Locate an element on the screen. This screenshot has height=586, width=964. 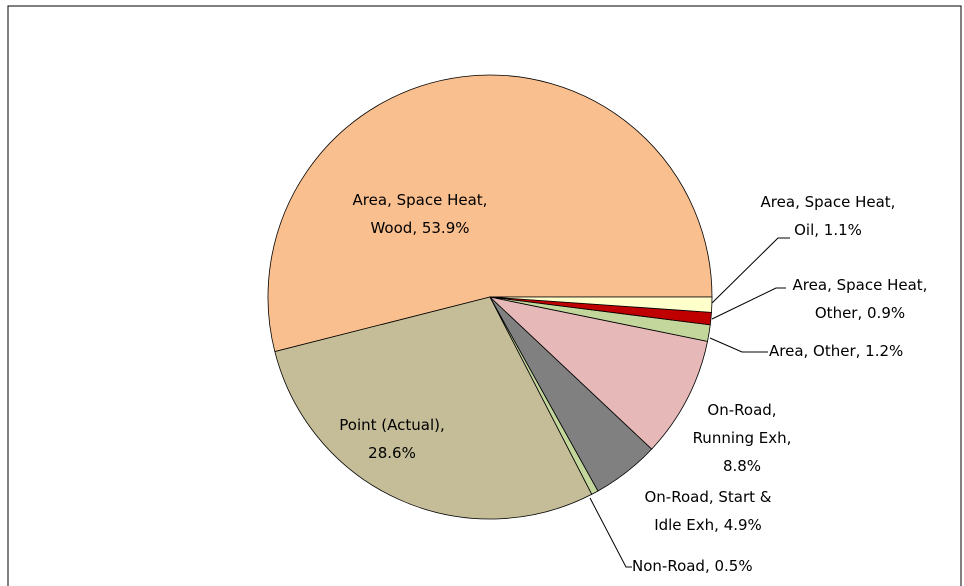
label-line: Area, Other, 1.2% is located at coordinates (836, 351).